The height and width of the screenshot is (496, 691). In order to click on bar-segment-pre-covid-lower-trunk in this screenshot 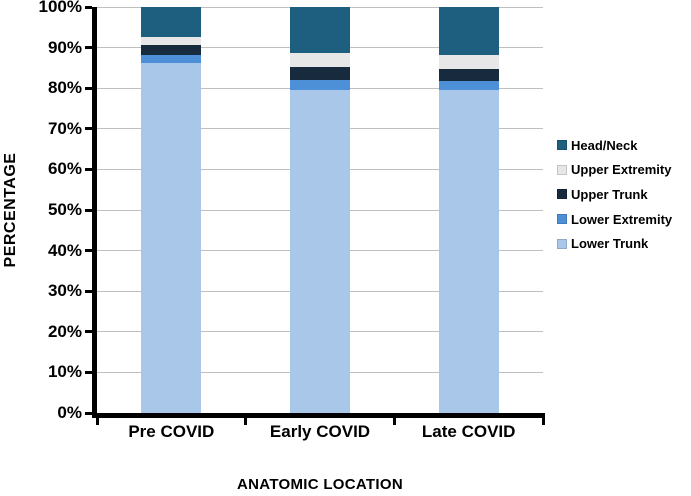, I will do `click(171, 237)`.